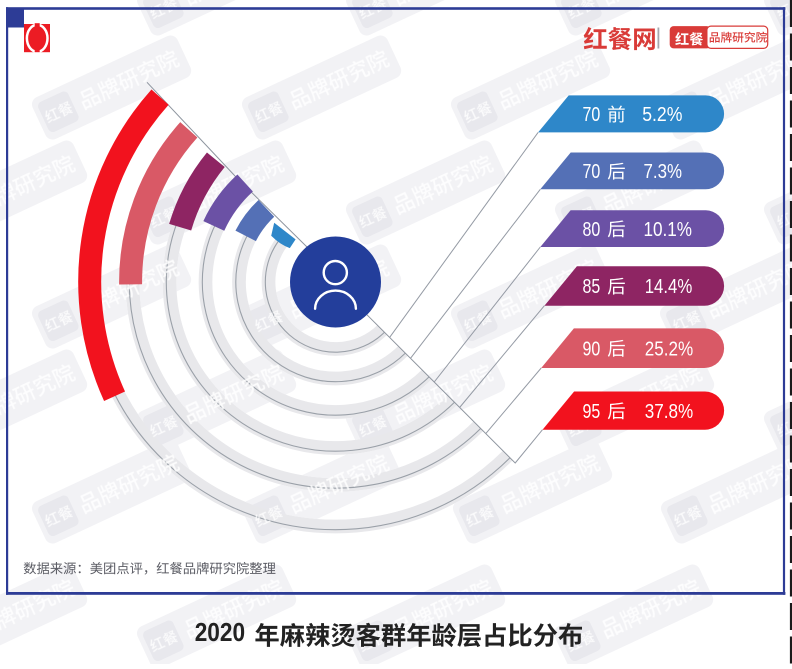 The image size is (792, 669). What do you see at coordinates (662, 115) in the screenshot?
I see `svg-text: 5.2%` at bounding box center [662, 115].